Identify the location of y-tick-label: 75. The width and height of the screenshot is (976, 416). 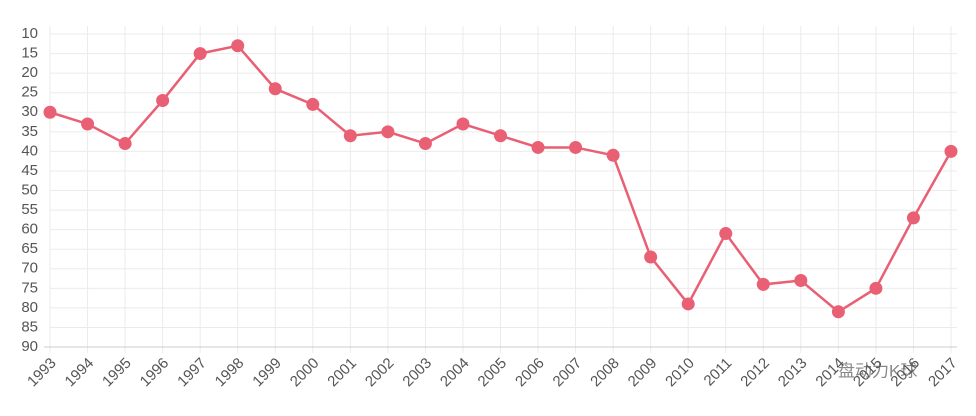
(29, 287).